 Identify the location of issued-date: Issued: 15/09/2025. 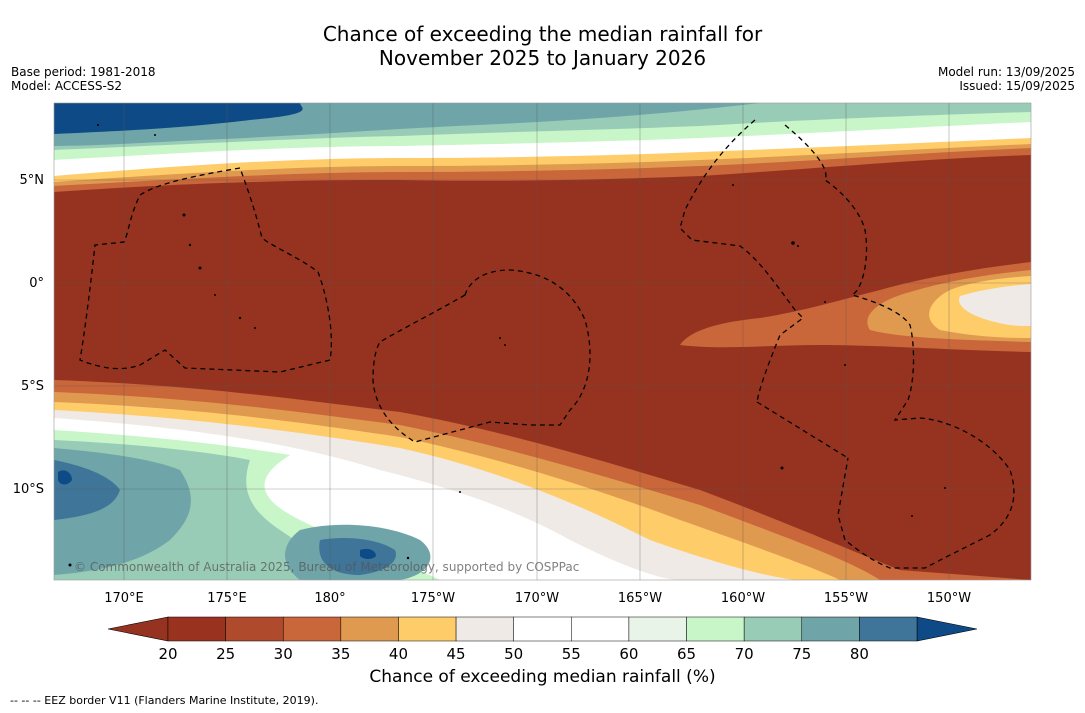
(1017, 86).